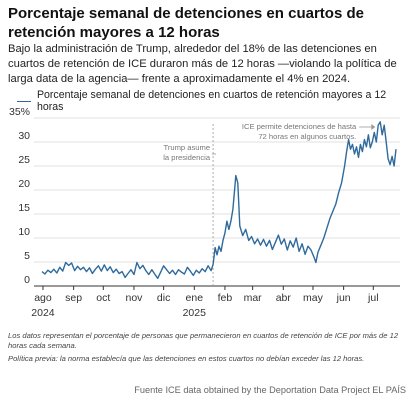 Image resolution: width=414 pixels, height=402 pixels. What do you see at coordinates (24, 232) in the screenshot?
I see `y-tick-label: 10` at bounding box center [24, 232].